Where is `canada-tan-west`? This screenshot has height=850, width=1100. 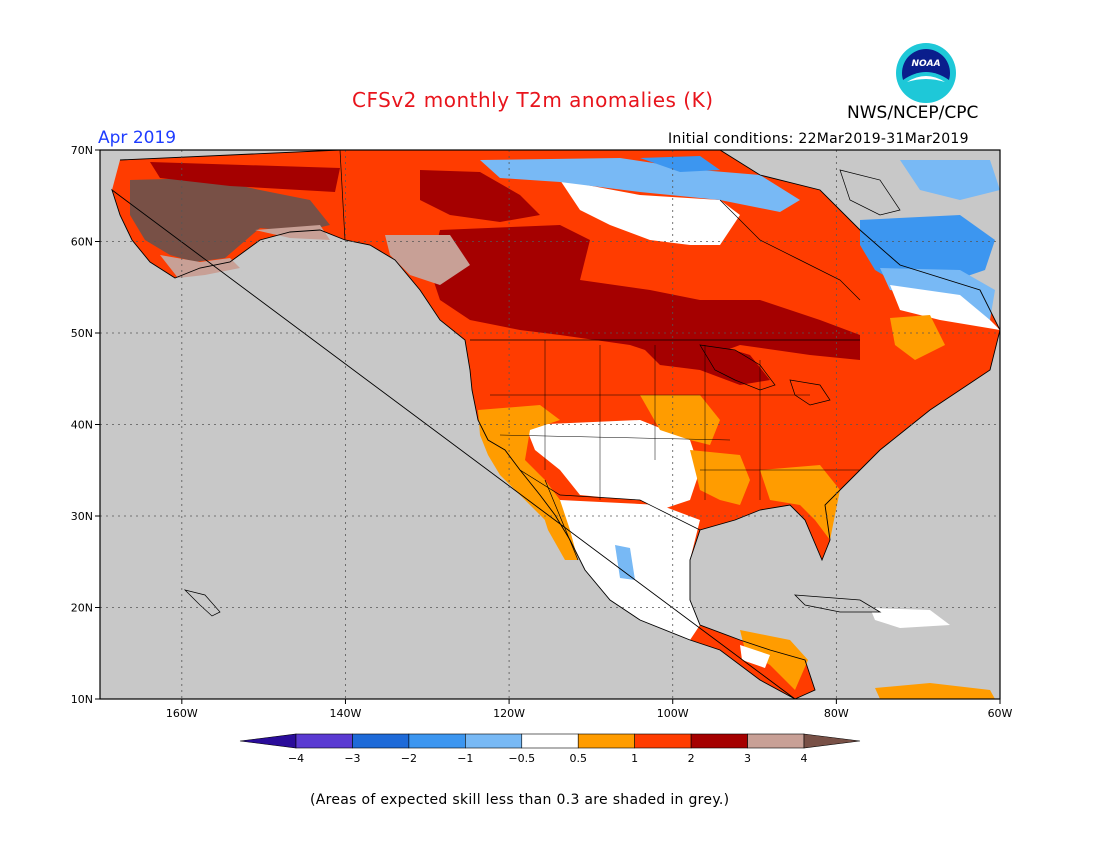 canada-tan-west is located at coordinates (427, 260).